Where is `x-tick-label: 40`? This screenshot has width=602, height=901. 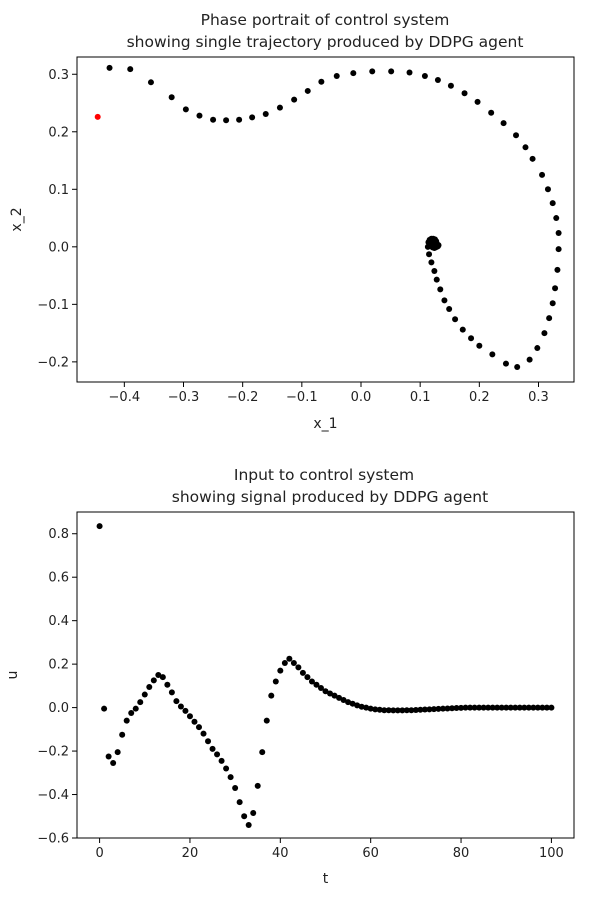
x-tick-label: 40 is located at coordinates (280, 853).